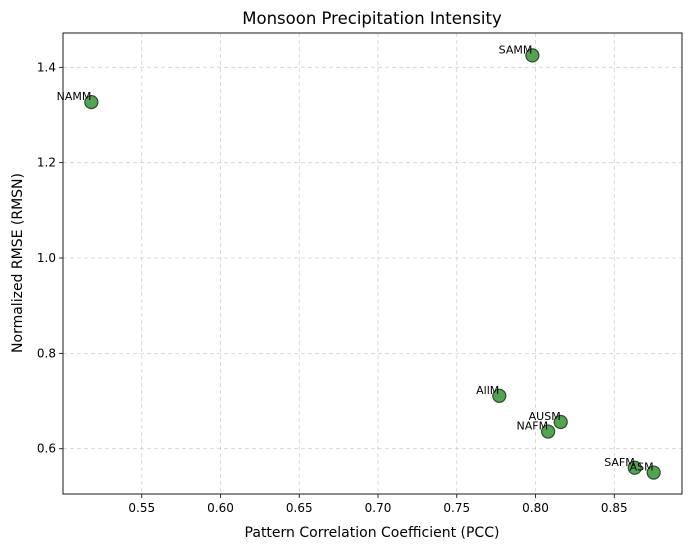  Describe the element at coordinates (619, 462) in the screenshot. I see `point-label-safm: SAFM` at that location.